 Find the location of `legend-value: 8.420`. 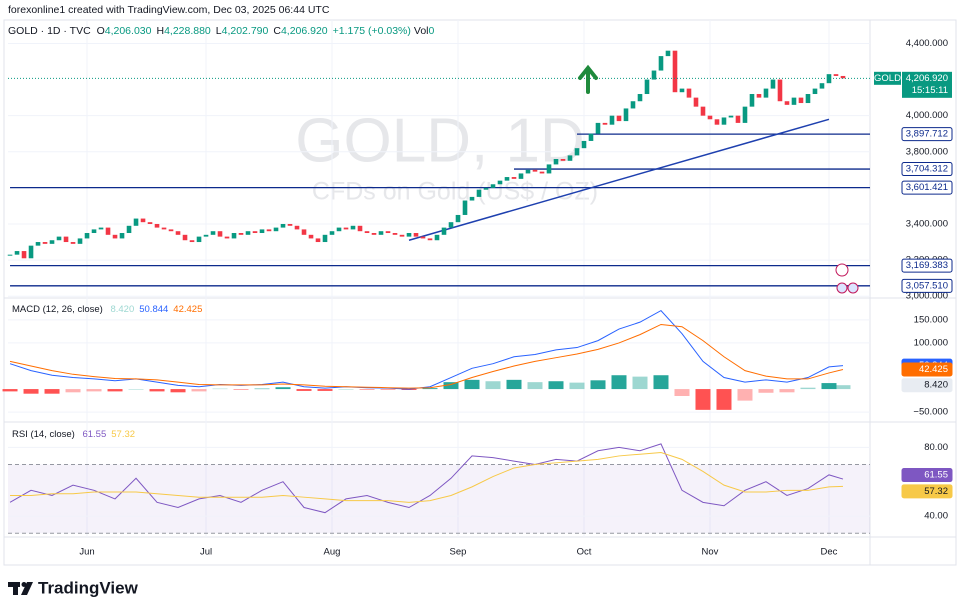

legend-value: 8.420 is located at coordinates (122, 309).